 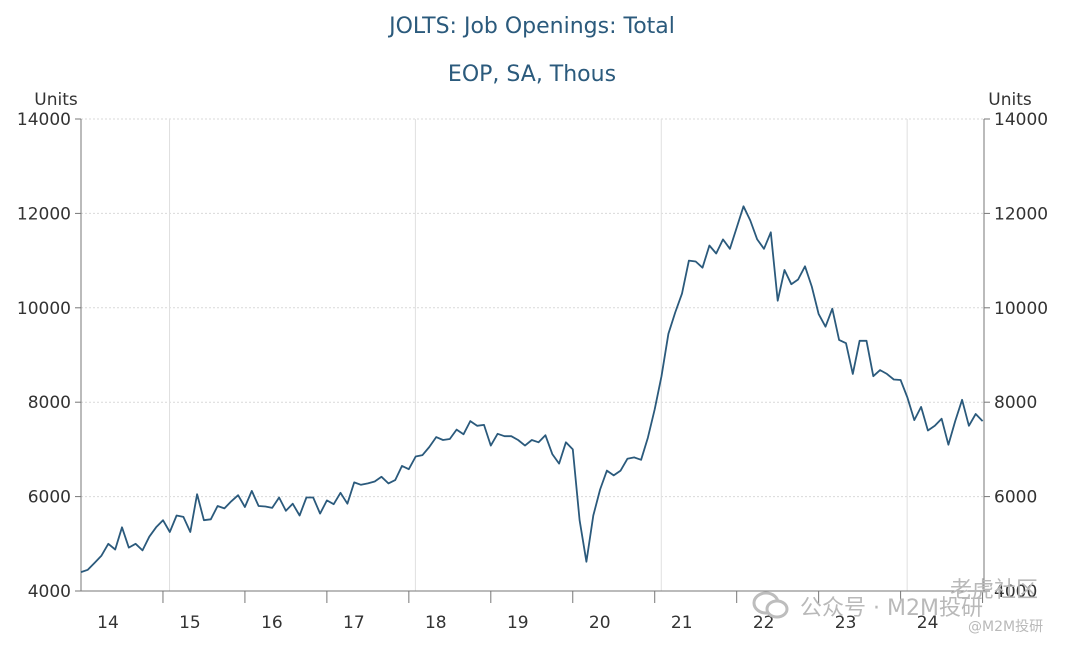 What do you see at coordinates (44, 120) in the screenshot?
I see `y-tick-label-left: 14000` at bounding box center [44, 120].